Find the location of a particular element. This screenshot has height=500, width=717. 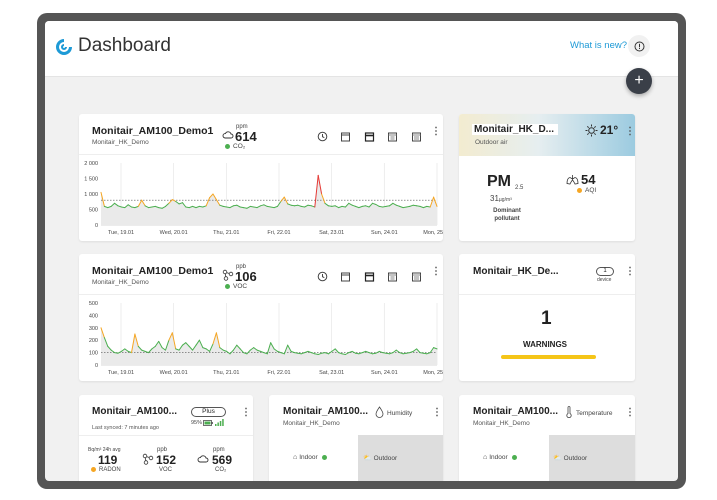

y-tick-label: 500 is located at coordinates (93, 211).